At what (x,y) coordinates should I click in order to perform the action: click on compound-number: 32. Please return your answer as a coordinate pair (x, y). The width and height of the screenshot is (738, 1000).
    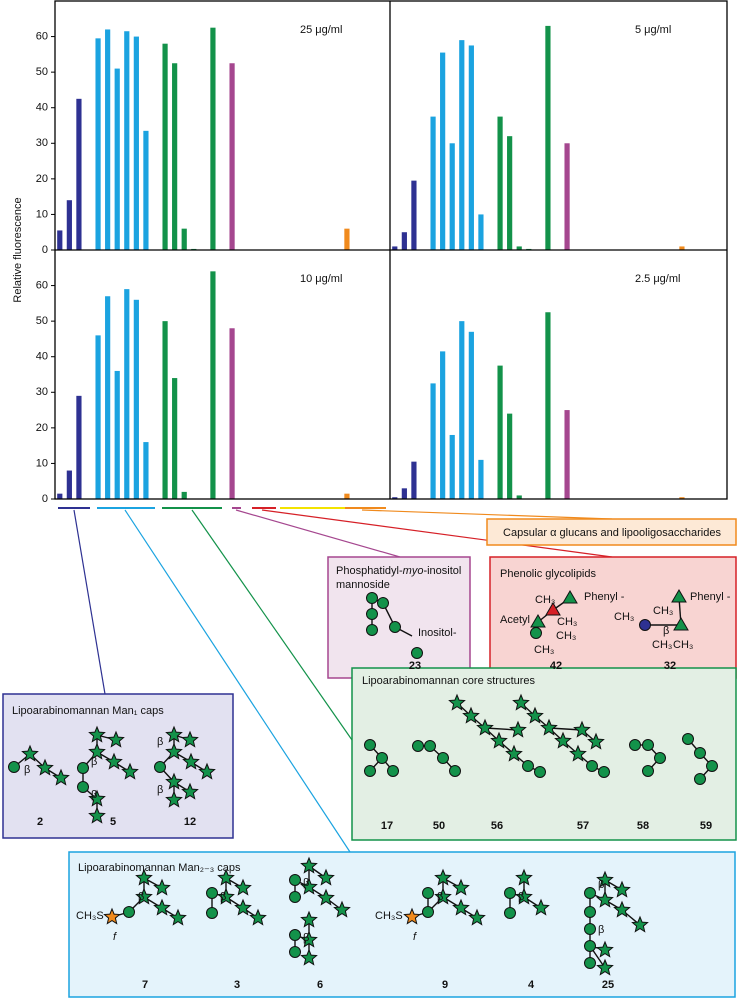
    Looking at the image, I should click on (670, 666).